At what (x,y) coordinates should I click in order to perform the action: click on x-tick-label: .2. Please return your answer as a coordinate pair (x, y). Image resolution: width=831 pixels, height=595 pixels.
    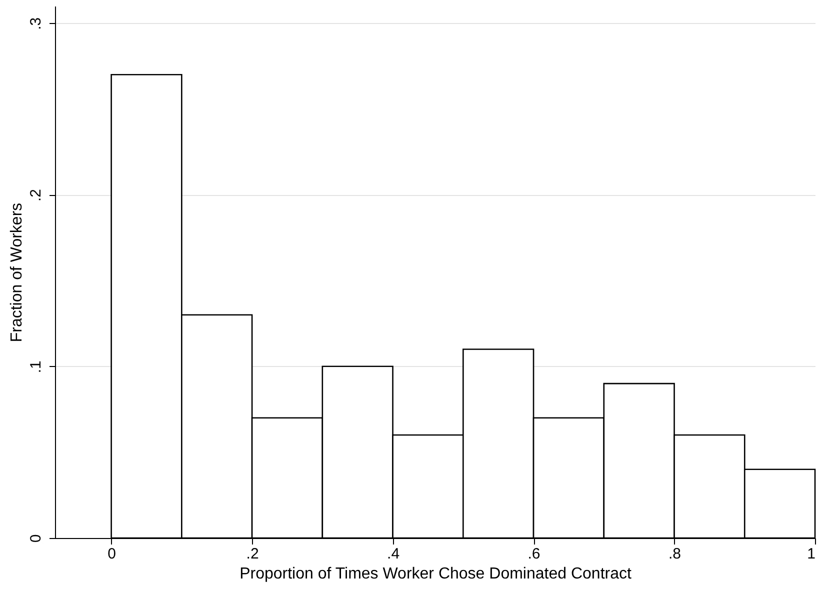
    Looking at the image, I should click on (252, 554).